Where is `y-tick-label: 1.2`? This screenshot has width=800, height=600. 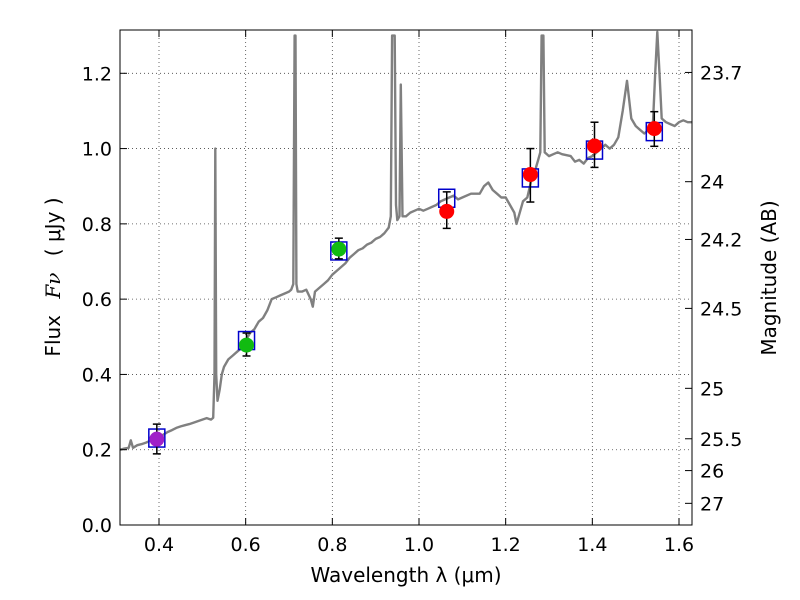
y-tick-label: 1.2 is located at coordinates (97, 74).